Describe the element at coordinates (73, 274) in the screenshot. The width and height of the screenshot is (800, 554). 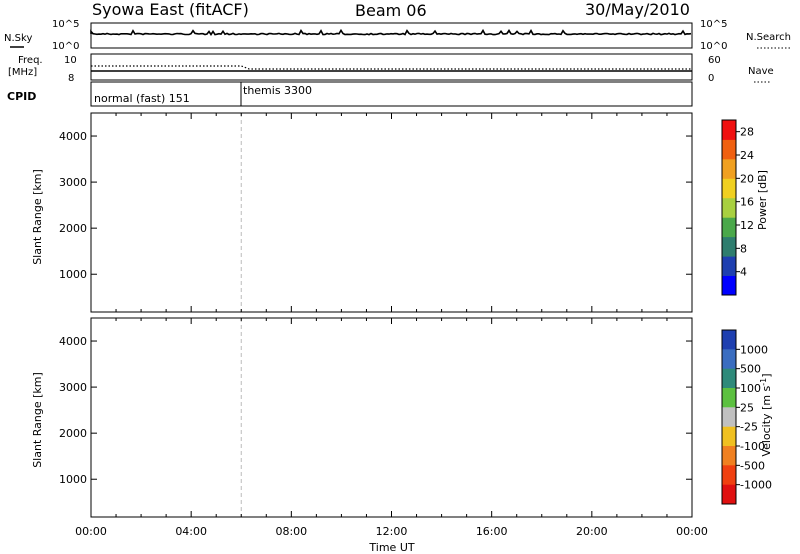
I see `y-tick-label: 1000` at that location.